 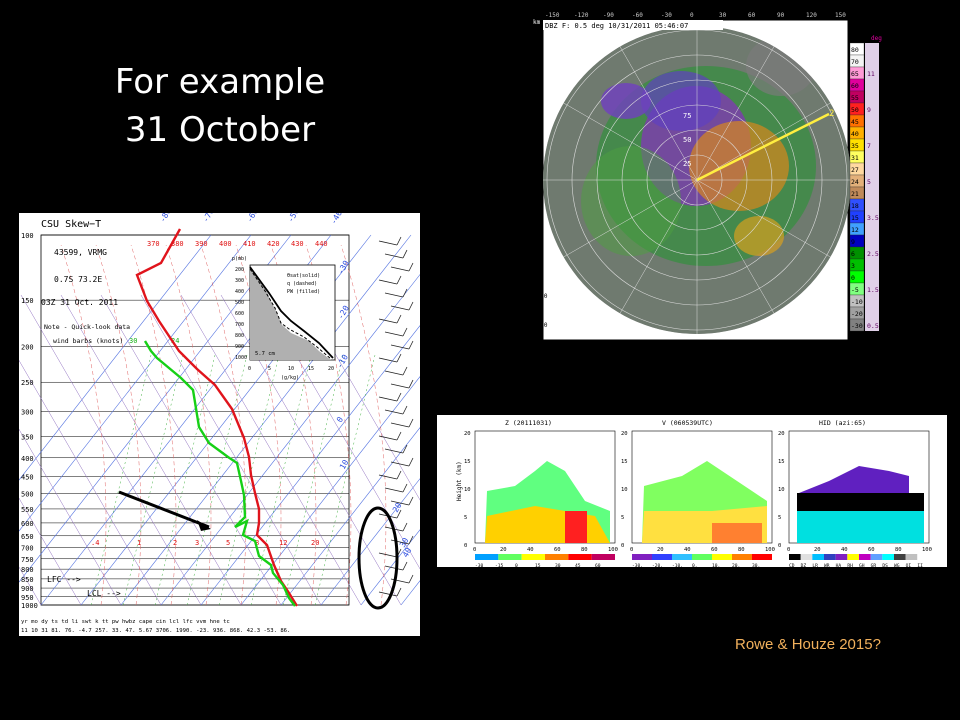 I want to click on title-line-2: 31 October, so click(x=220, y=130).